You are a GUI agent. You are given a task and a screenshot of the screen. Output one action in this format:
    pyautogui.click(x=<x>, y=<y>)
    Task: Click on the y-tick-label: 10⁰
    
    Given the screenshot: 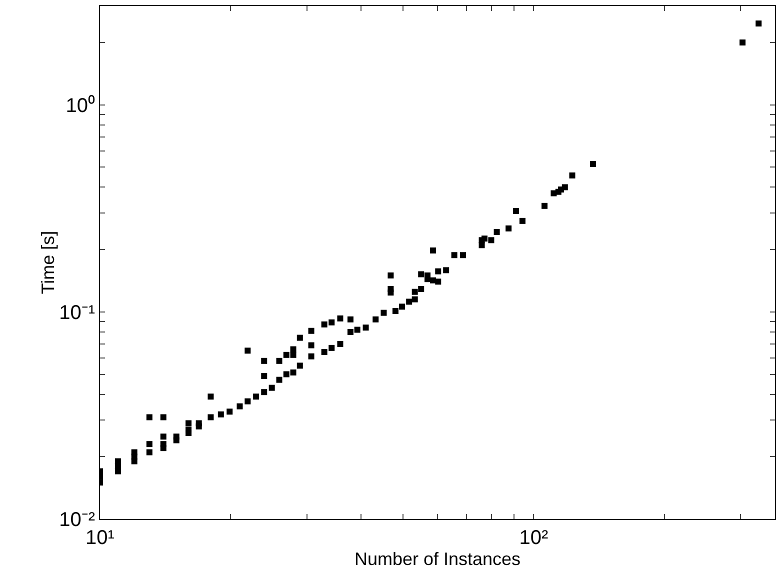 What is the action you would take?
    pyautogui.click(x=80, y=105)
    